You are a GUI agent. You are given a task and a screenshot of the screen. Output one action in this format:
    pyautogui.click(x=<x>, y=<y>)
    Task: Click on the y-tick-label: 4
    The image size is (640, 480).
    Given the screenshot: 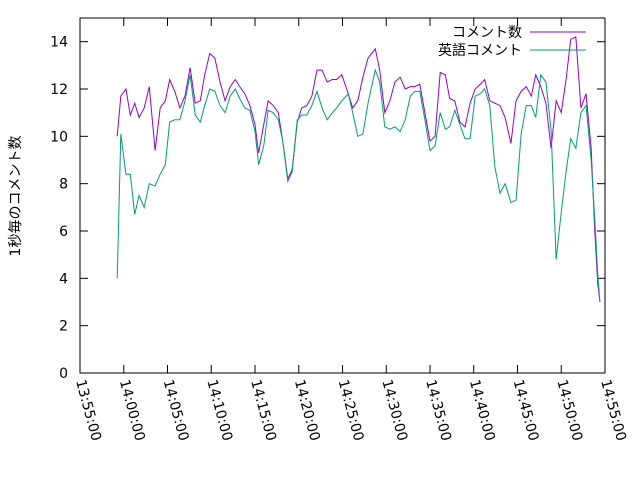 What is the action you would take?
    pyautogui.click(x=63, y=279)
    